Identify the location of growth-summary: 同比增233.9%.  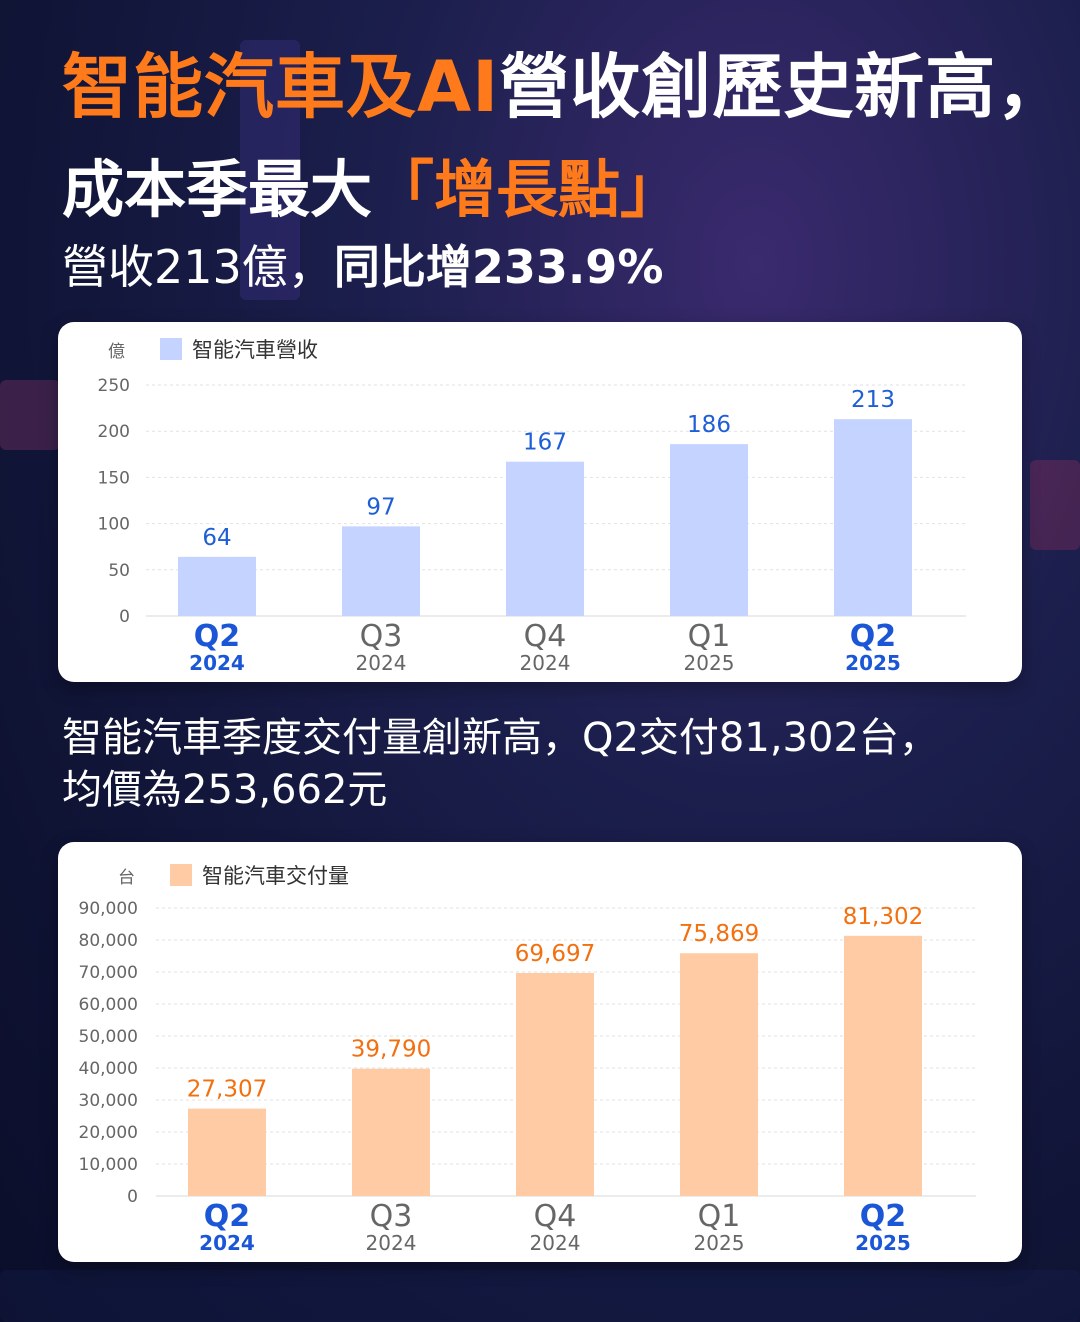
(498, 267).